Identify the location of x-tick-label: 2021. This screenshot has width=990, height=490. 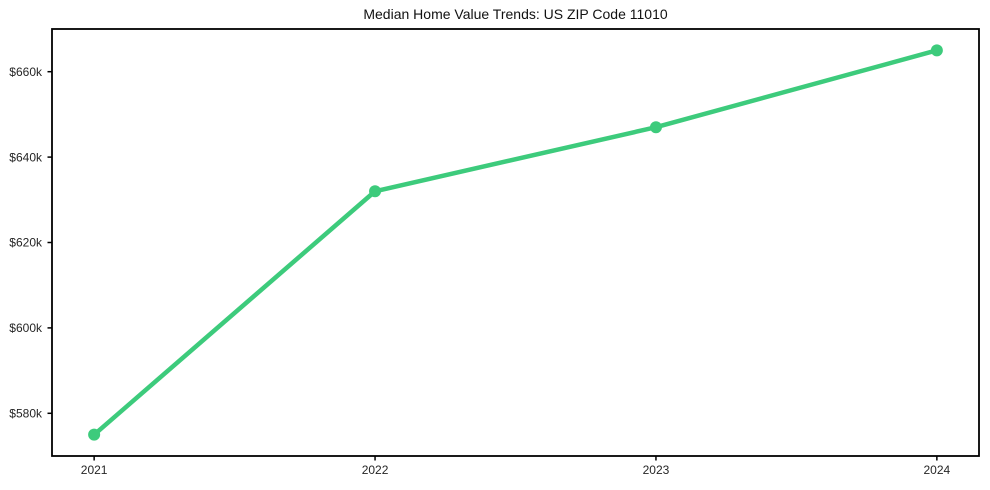
(94, 470).